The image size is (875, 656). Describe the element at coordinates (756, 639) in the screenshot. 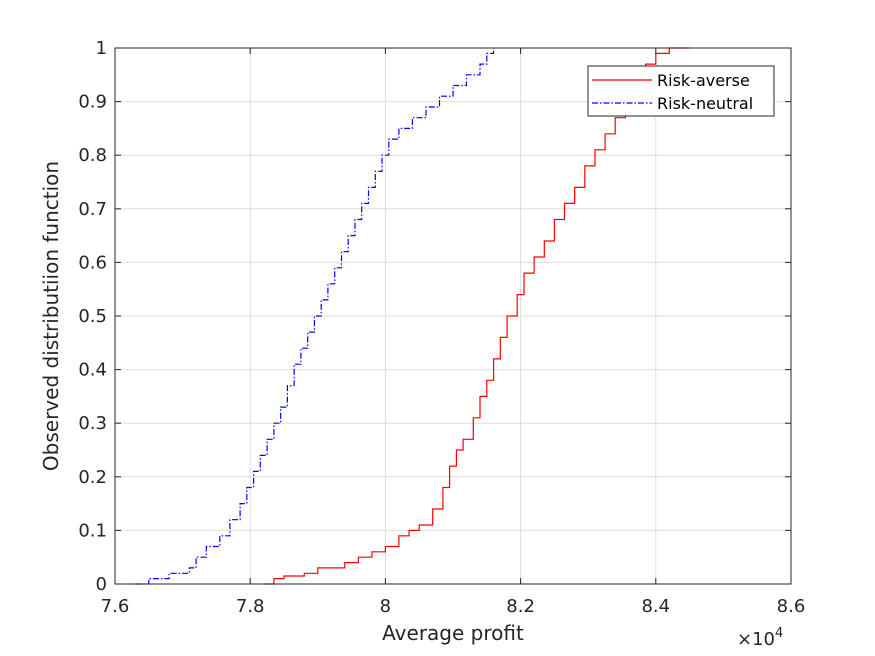

I see `x-exponent-base: ×10` at that location.